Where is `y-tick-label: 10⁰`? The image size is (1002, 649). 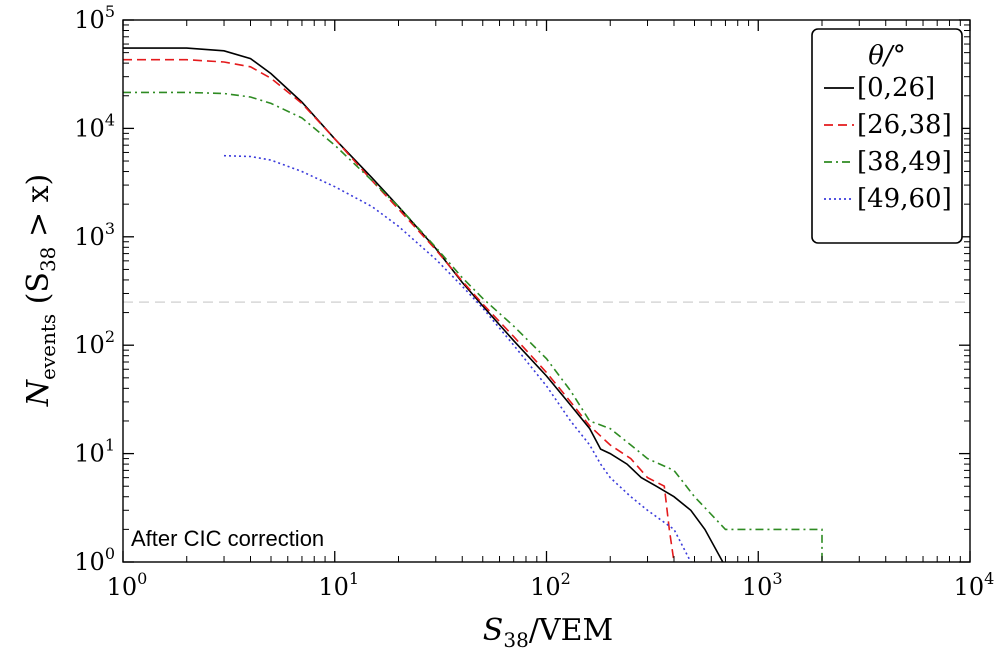 y-tick-label: 10⁰ is located at coordinates (94, 560).